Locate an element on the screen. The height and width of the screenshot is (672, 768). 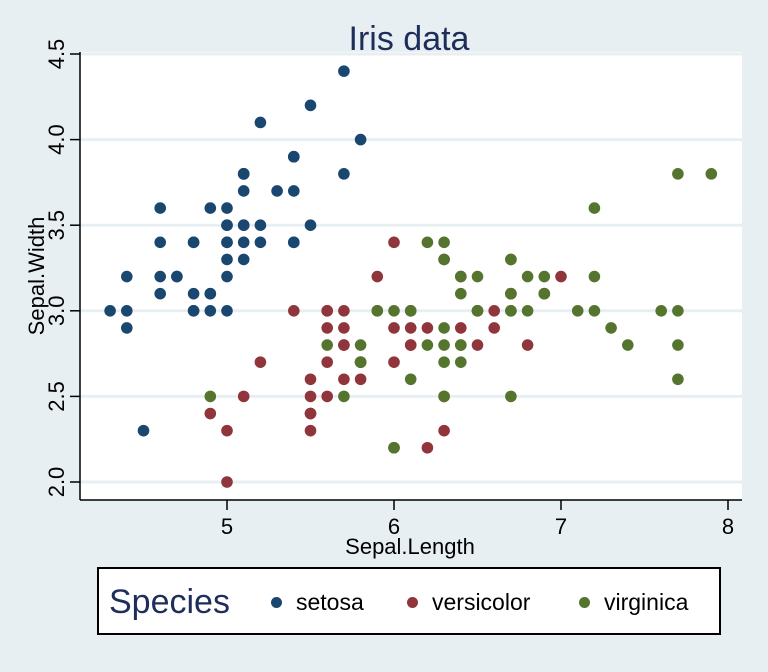
x-axis-title: Sepal.Length is located at coordinates (410, 546).